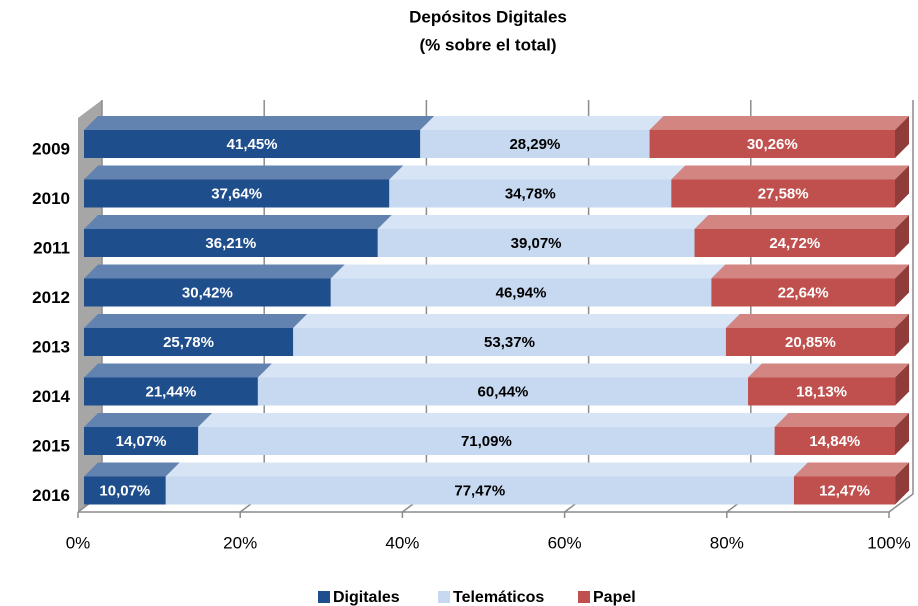  Describe the element at coordinates (141, 441) in the screenshot. I see `data-label: 14,07%` at that location.